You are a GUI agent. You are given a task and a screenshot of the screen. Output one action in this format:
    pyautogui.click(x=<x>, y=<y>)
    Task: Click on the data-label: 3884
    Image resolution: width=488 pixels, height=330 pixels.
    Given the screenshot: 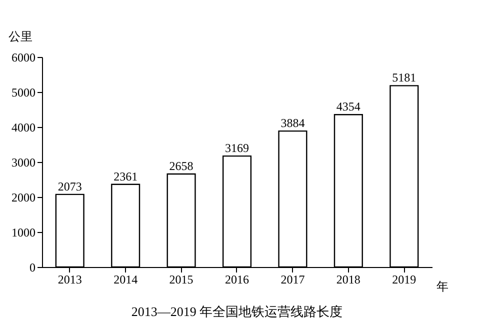 What is the action you would take?
    pyautogui.click(x=292, y=123)
    